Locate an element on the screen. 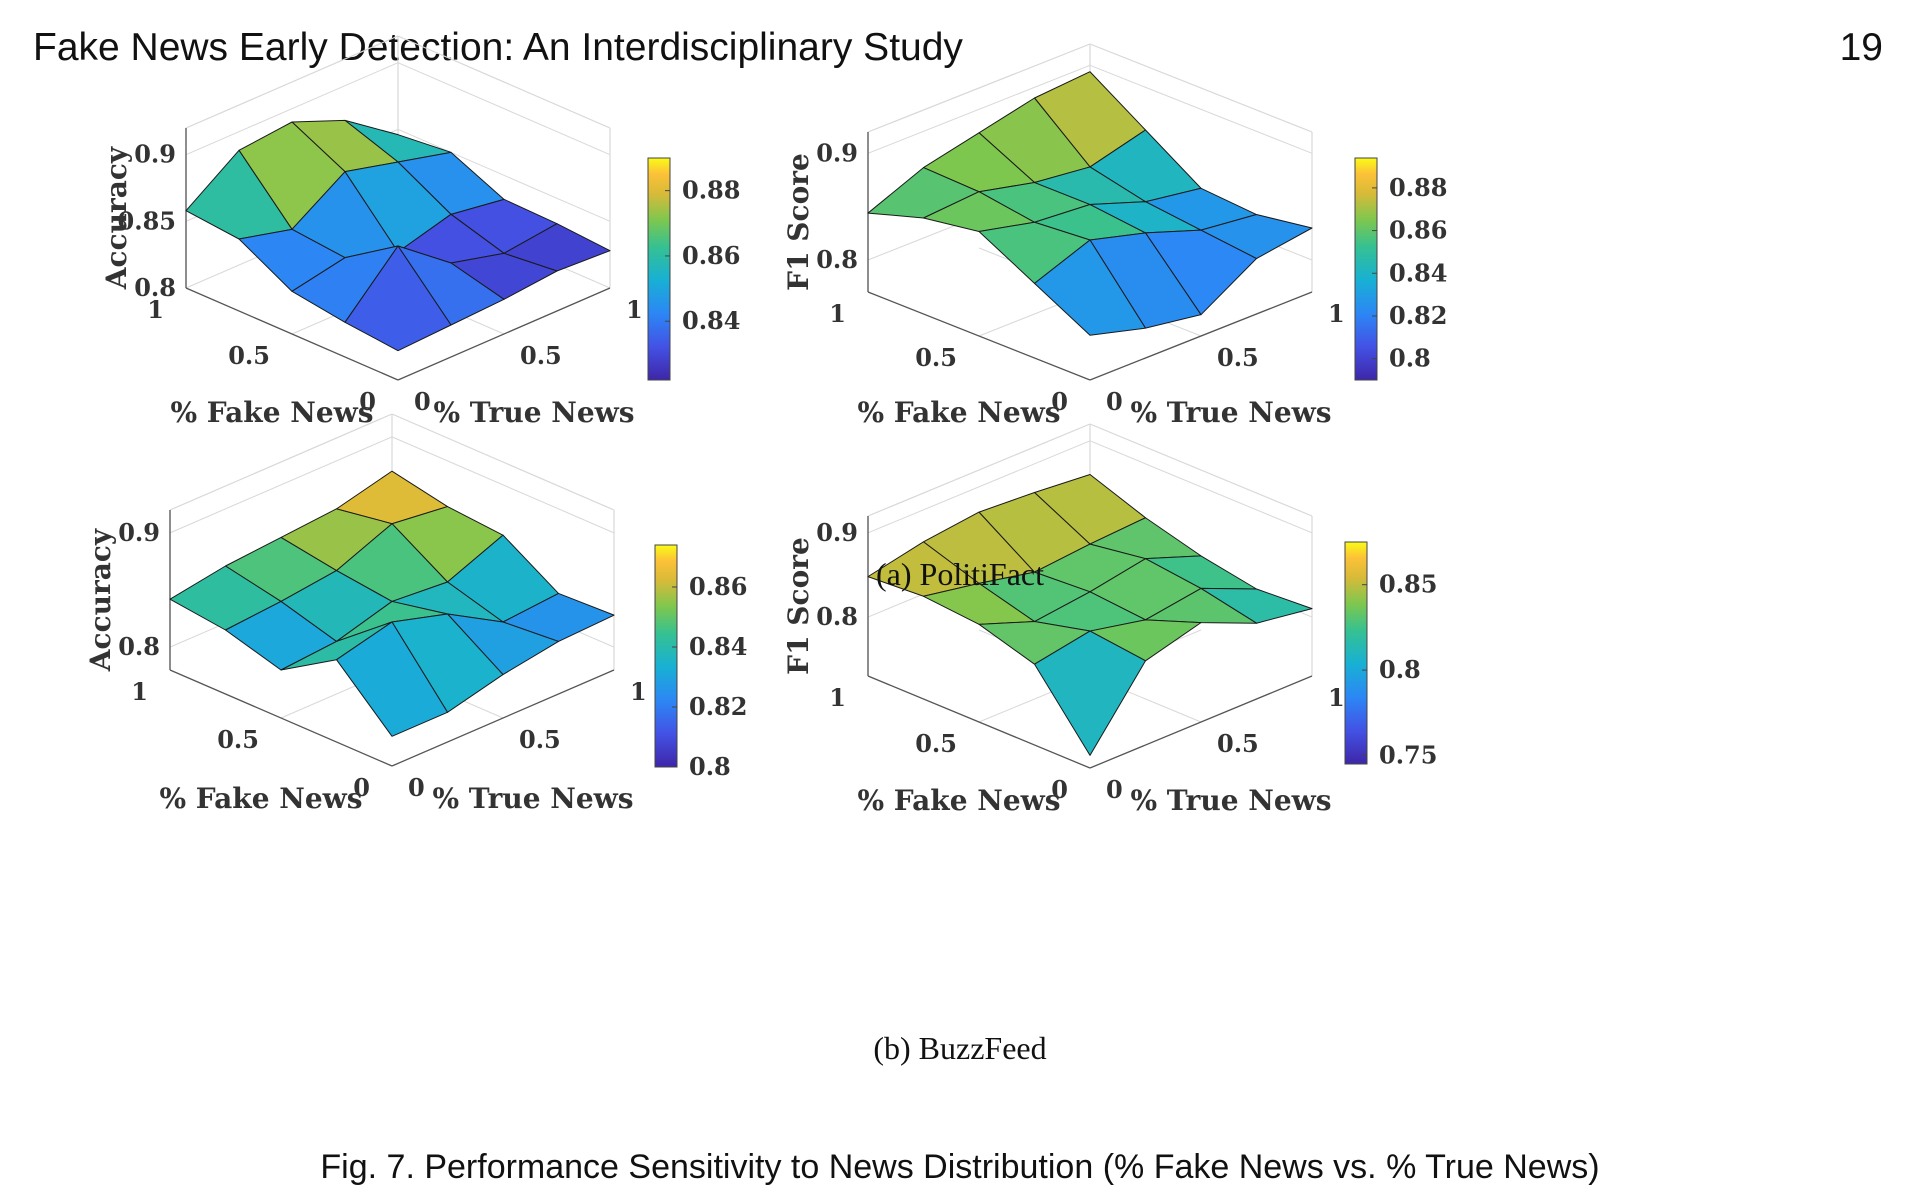  subcaption-a-name: PolitiFact is located at coordinates (981, 574).